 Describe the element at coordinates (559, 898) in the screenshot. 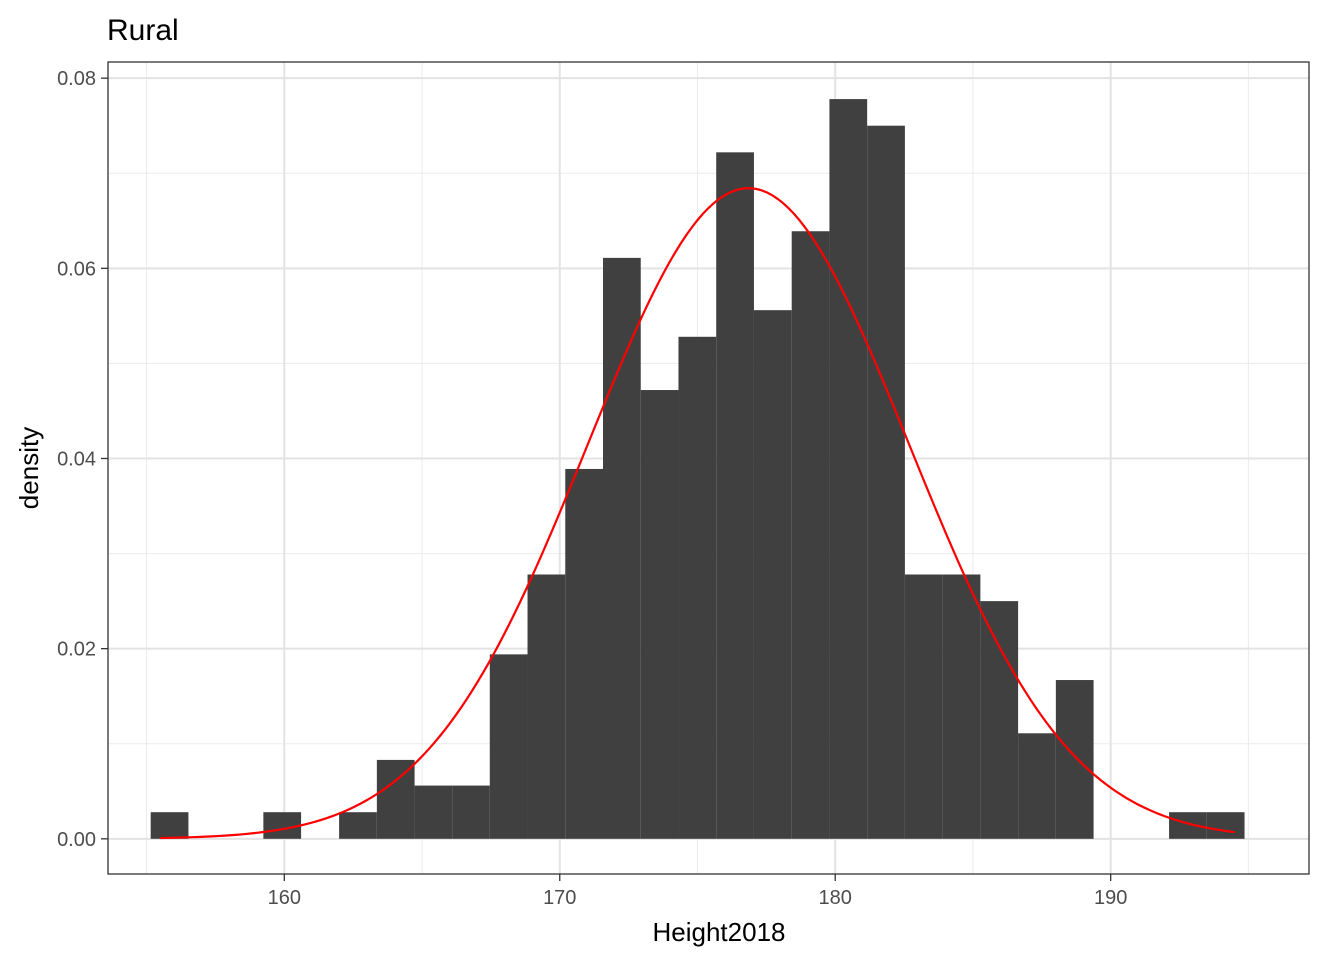

I see `x-tick-label: 170` at that location.